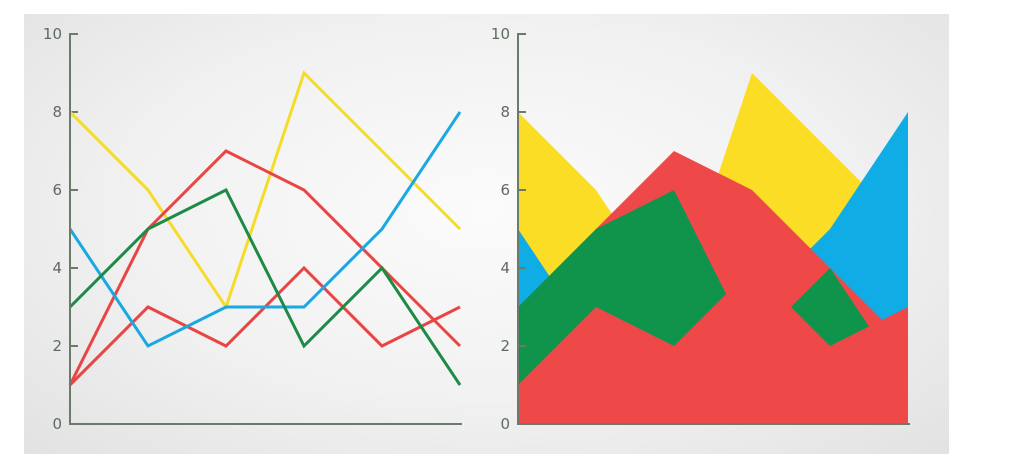 The width and height of the screenshot is (1012, 461). I want to click on right-y-tick-label-0: 0, so click(505, 424).